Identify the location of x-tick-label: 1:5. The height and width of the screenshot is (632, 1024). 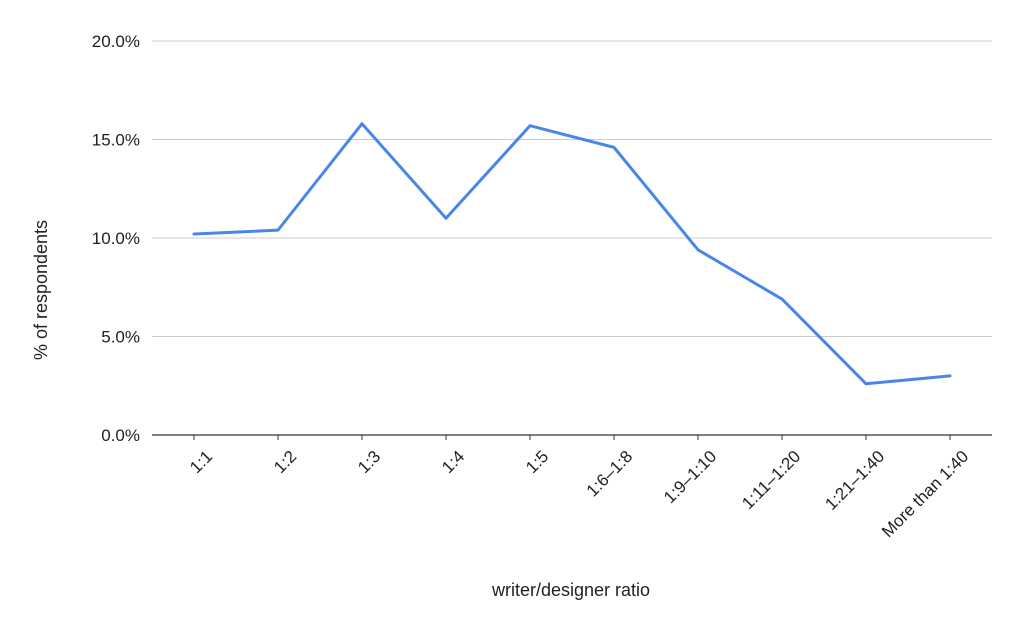
(537, 462).